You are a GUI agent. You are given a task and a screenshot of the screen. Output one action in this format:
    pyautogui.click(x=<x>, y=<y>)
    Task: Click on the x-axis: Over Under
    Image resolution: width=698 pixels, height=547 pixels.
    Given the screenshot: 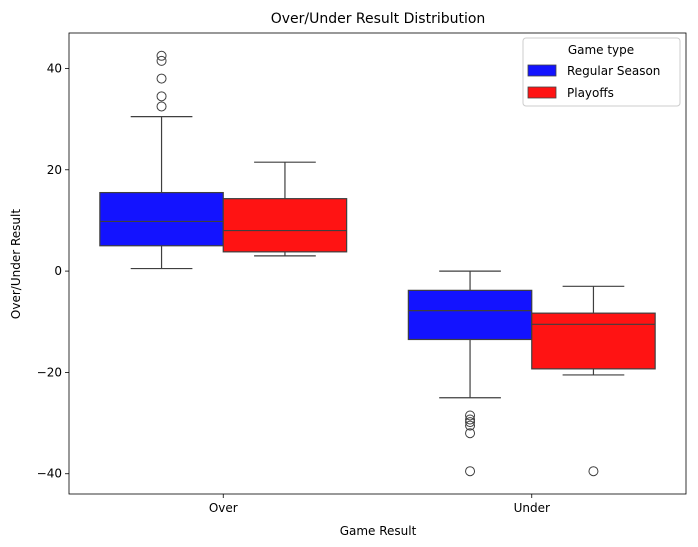 What is the action you would take?
    pyautogui.click(x=379, y=504)
    